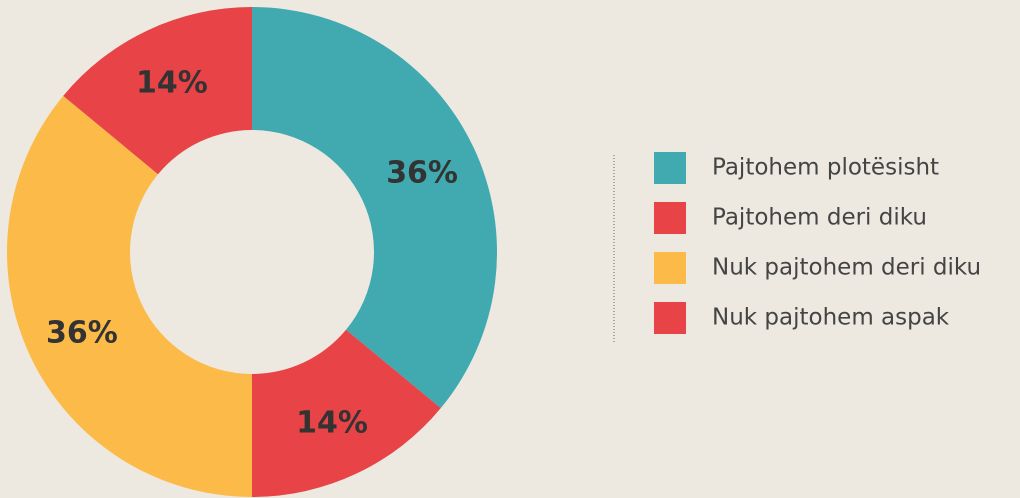 The image size is (1020, 498). Describe the element at coordinates (819, 218) in the screenshot. I see `legend-label: Pajtohem deri diku` at that location.